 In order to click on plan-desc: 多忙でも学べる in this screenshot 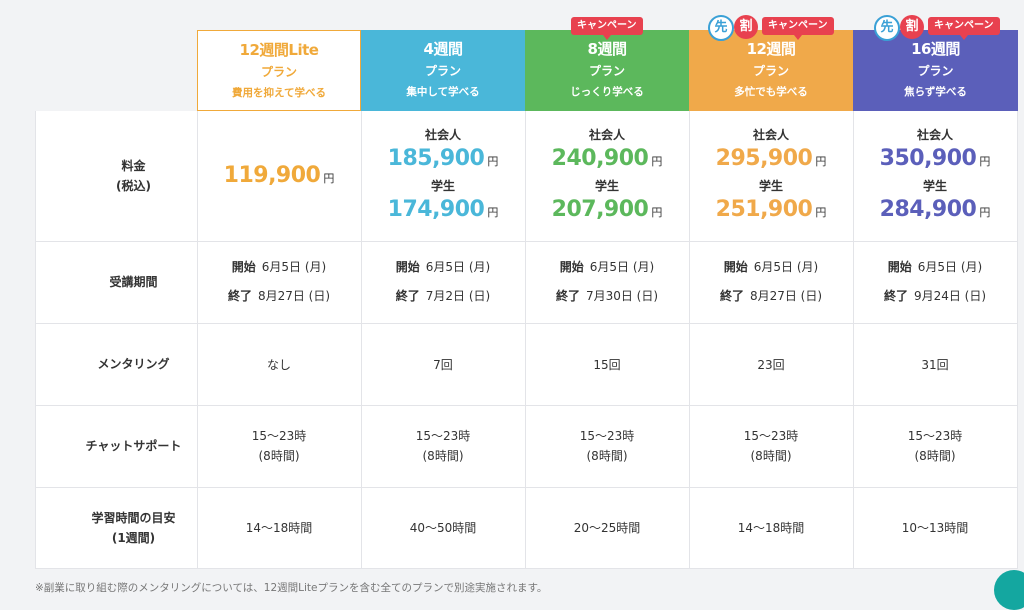, I will do `click(771, 92)`.